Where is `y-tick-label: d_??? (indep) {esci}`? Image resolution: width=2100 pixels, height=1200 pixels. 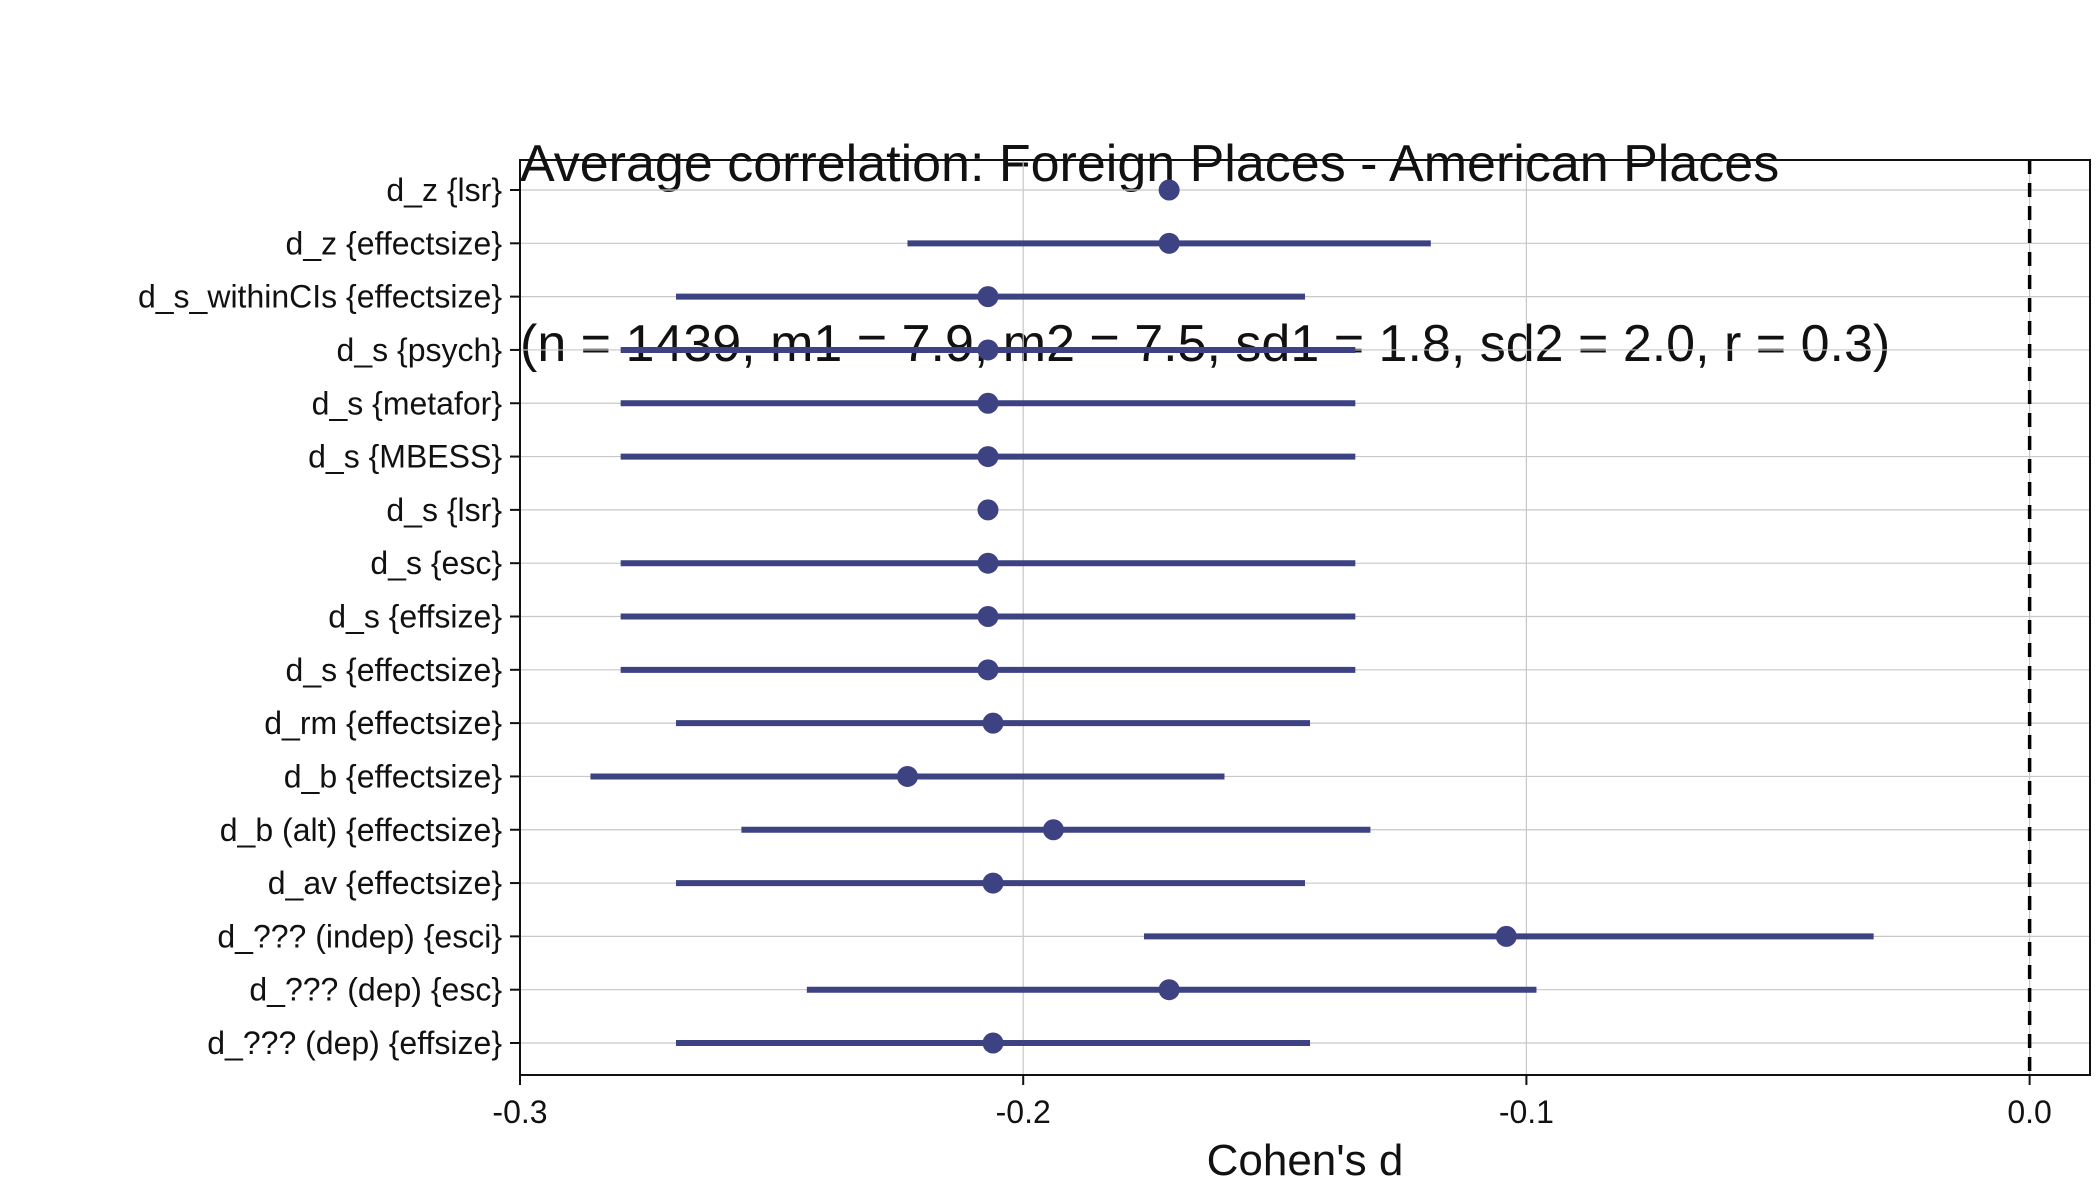
y-tick-label: d_??? (indep) {esci} is located at coordinates (359, 936).